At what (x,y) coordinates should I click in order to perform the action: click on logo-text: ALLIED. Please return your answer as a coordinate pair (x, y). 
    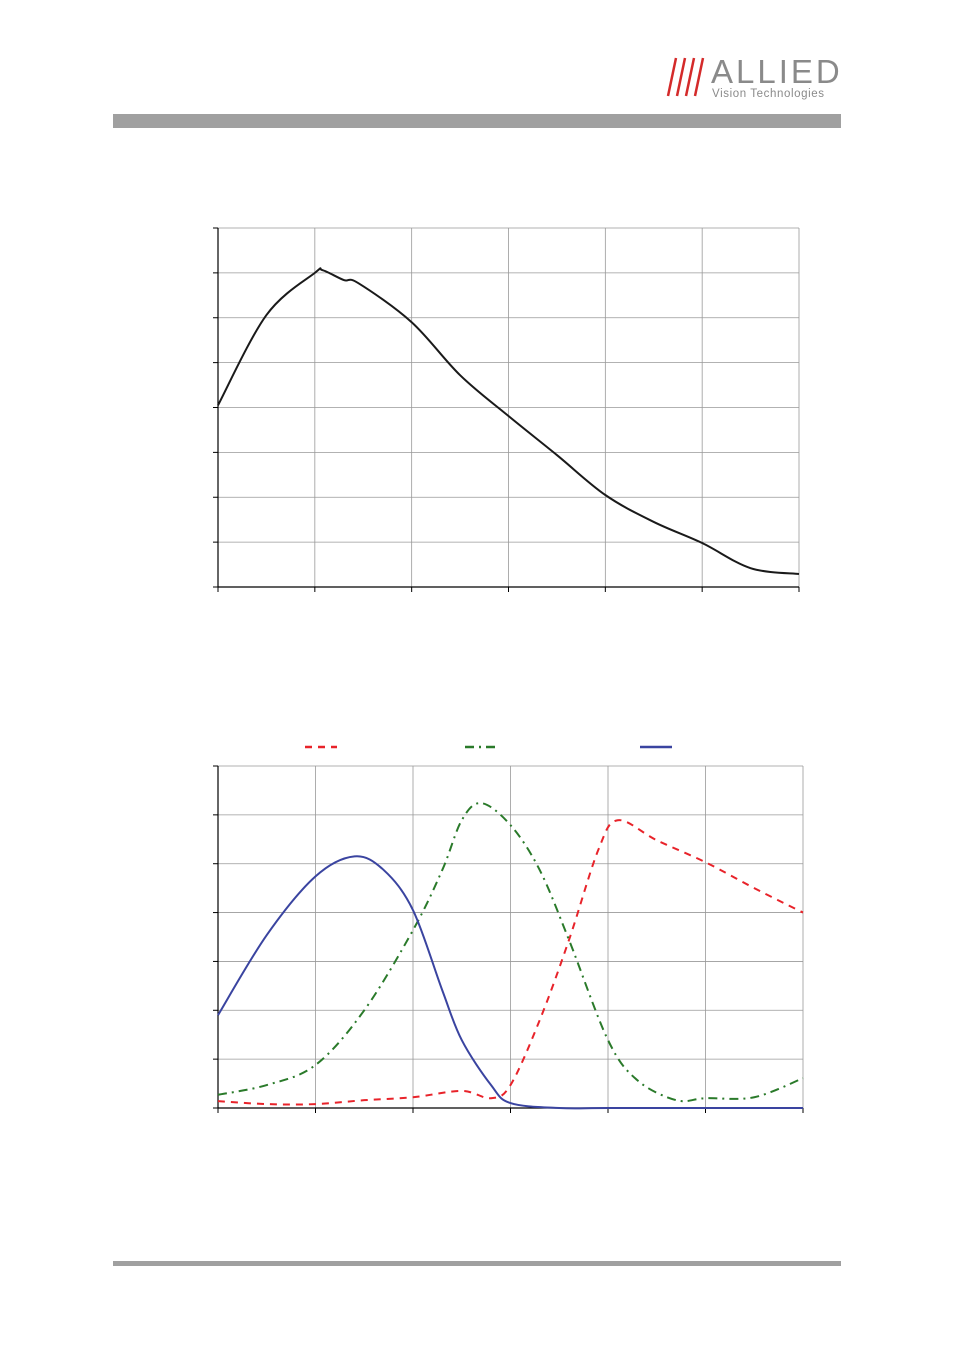
    Looking at the image, I should click on (777, 71).